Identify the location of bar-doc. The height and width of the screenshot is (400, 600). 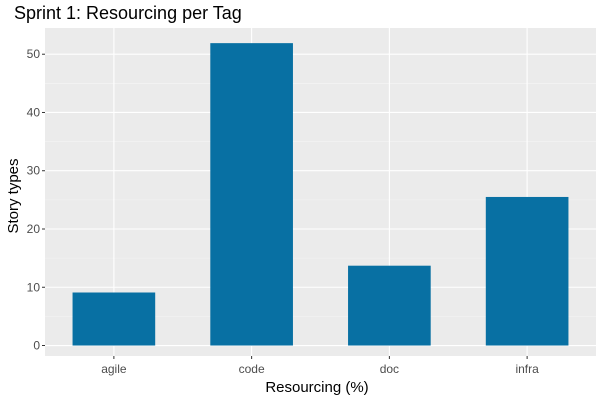
(389, 305).